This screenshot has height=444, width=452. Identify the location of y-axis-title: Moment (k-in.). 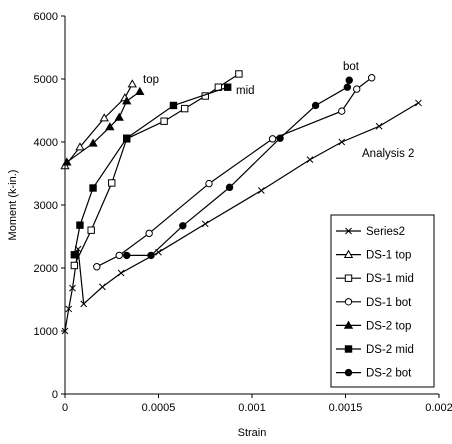
(13, 205).